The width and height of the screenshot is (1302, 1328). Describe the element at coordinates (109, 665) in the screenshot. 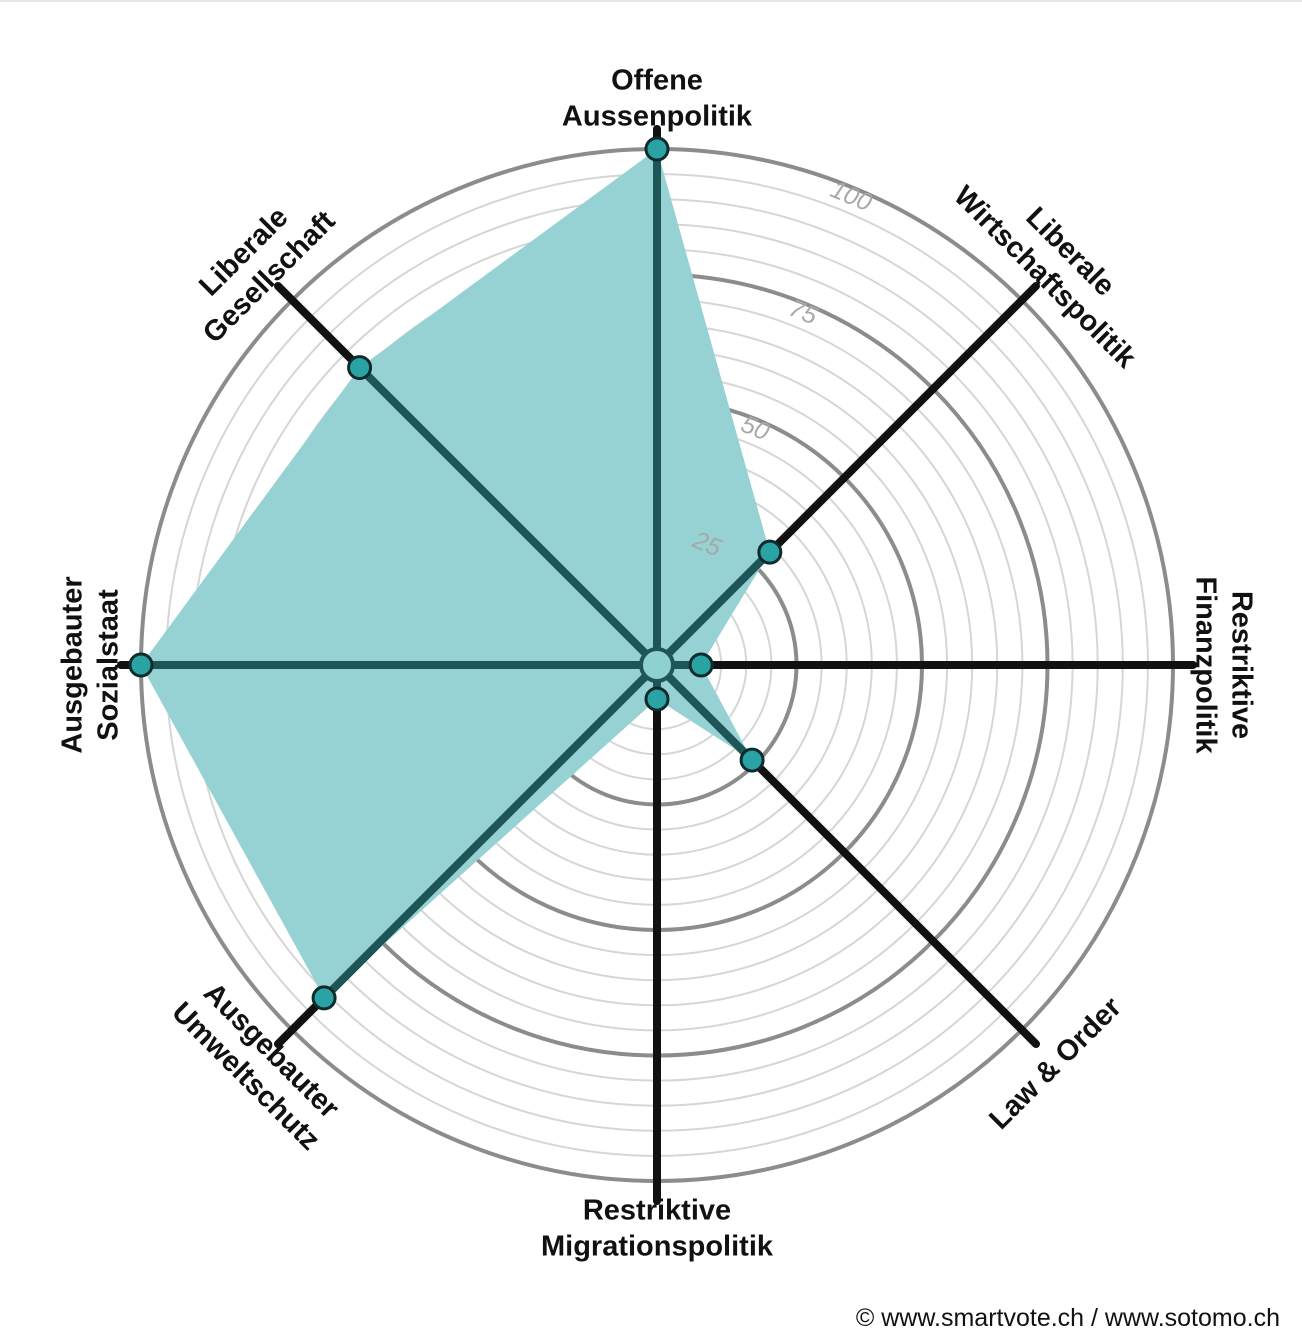

I see `axis-label: Sozialstaat` at that location.